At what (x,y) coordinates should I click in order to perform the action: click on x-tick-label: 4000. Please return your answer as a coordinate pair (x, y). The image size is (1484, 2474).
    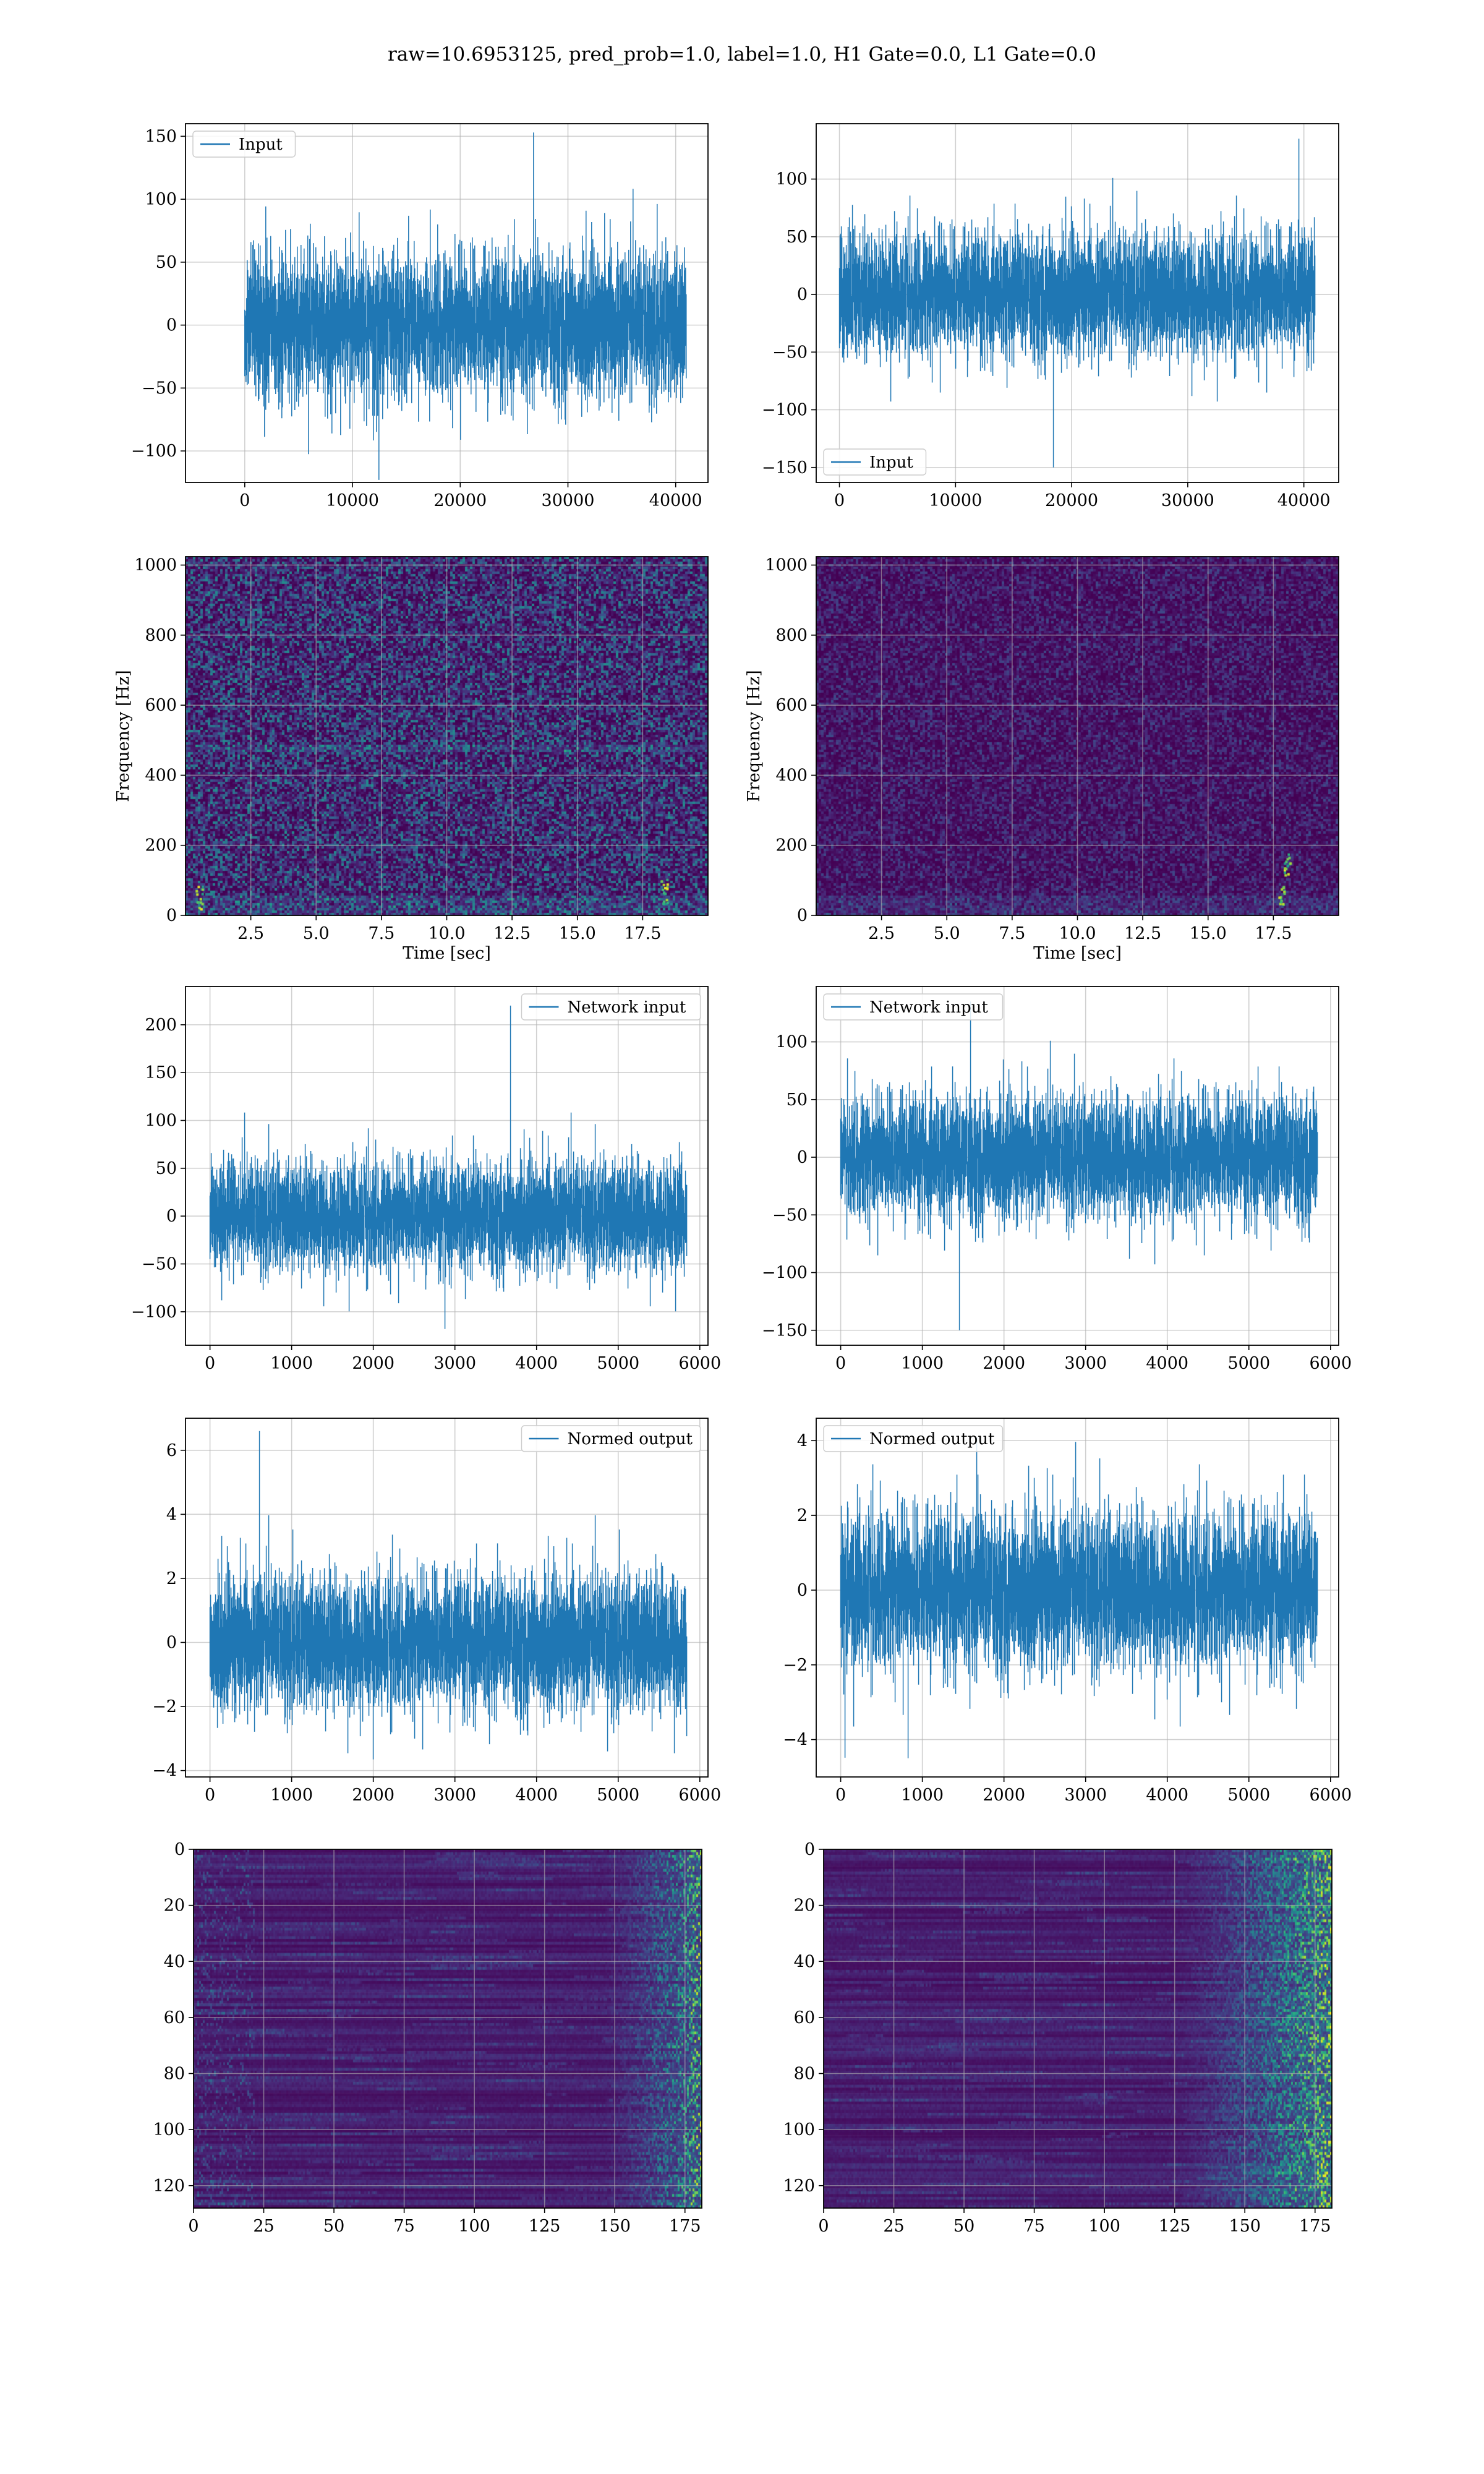
    Looking at the image, I should click on (1167, 1363).